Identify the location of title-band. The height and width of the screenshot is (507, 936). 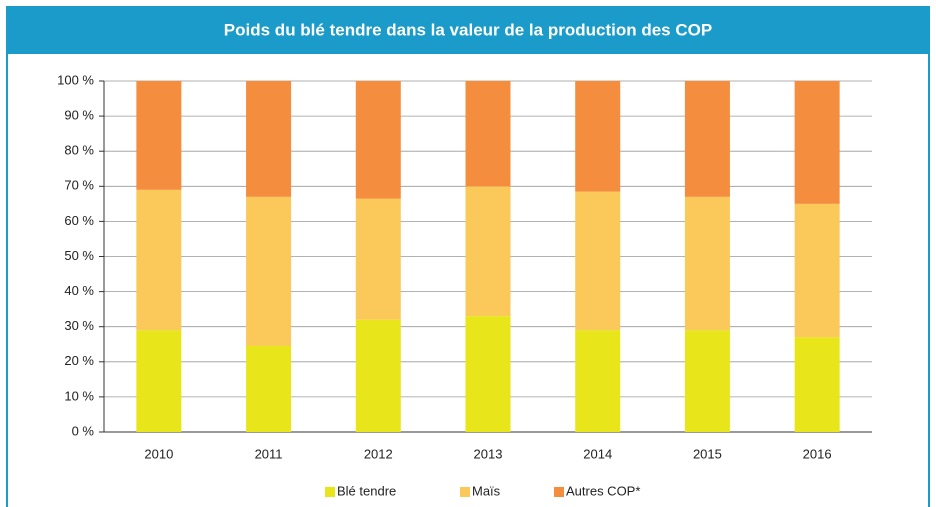
(468, 30).